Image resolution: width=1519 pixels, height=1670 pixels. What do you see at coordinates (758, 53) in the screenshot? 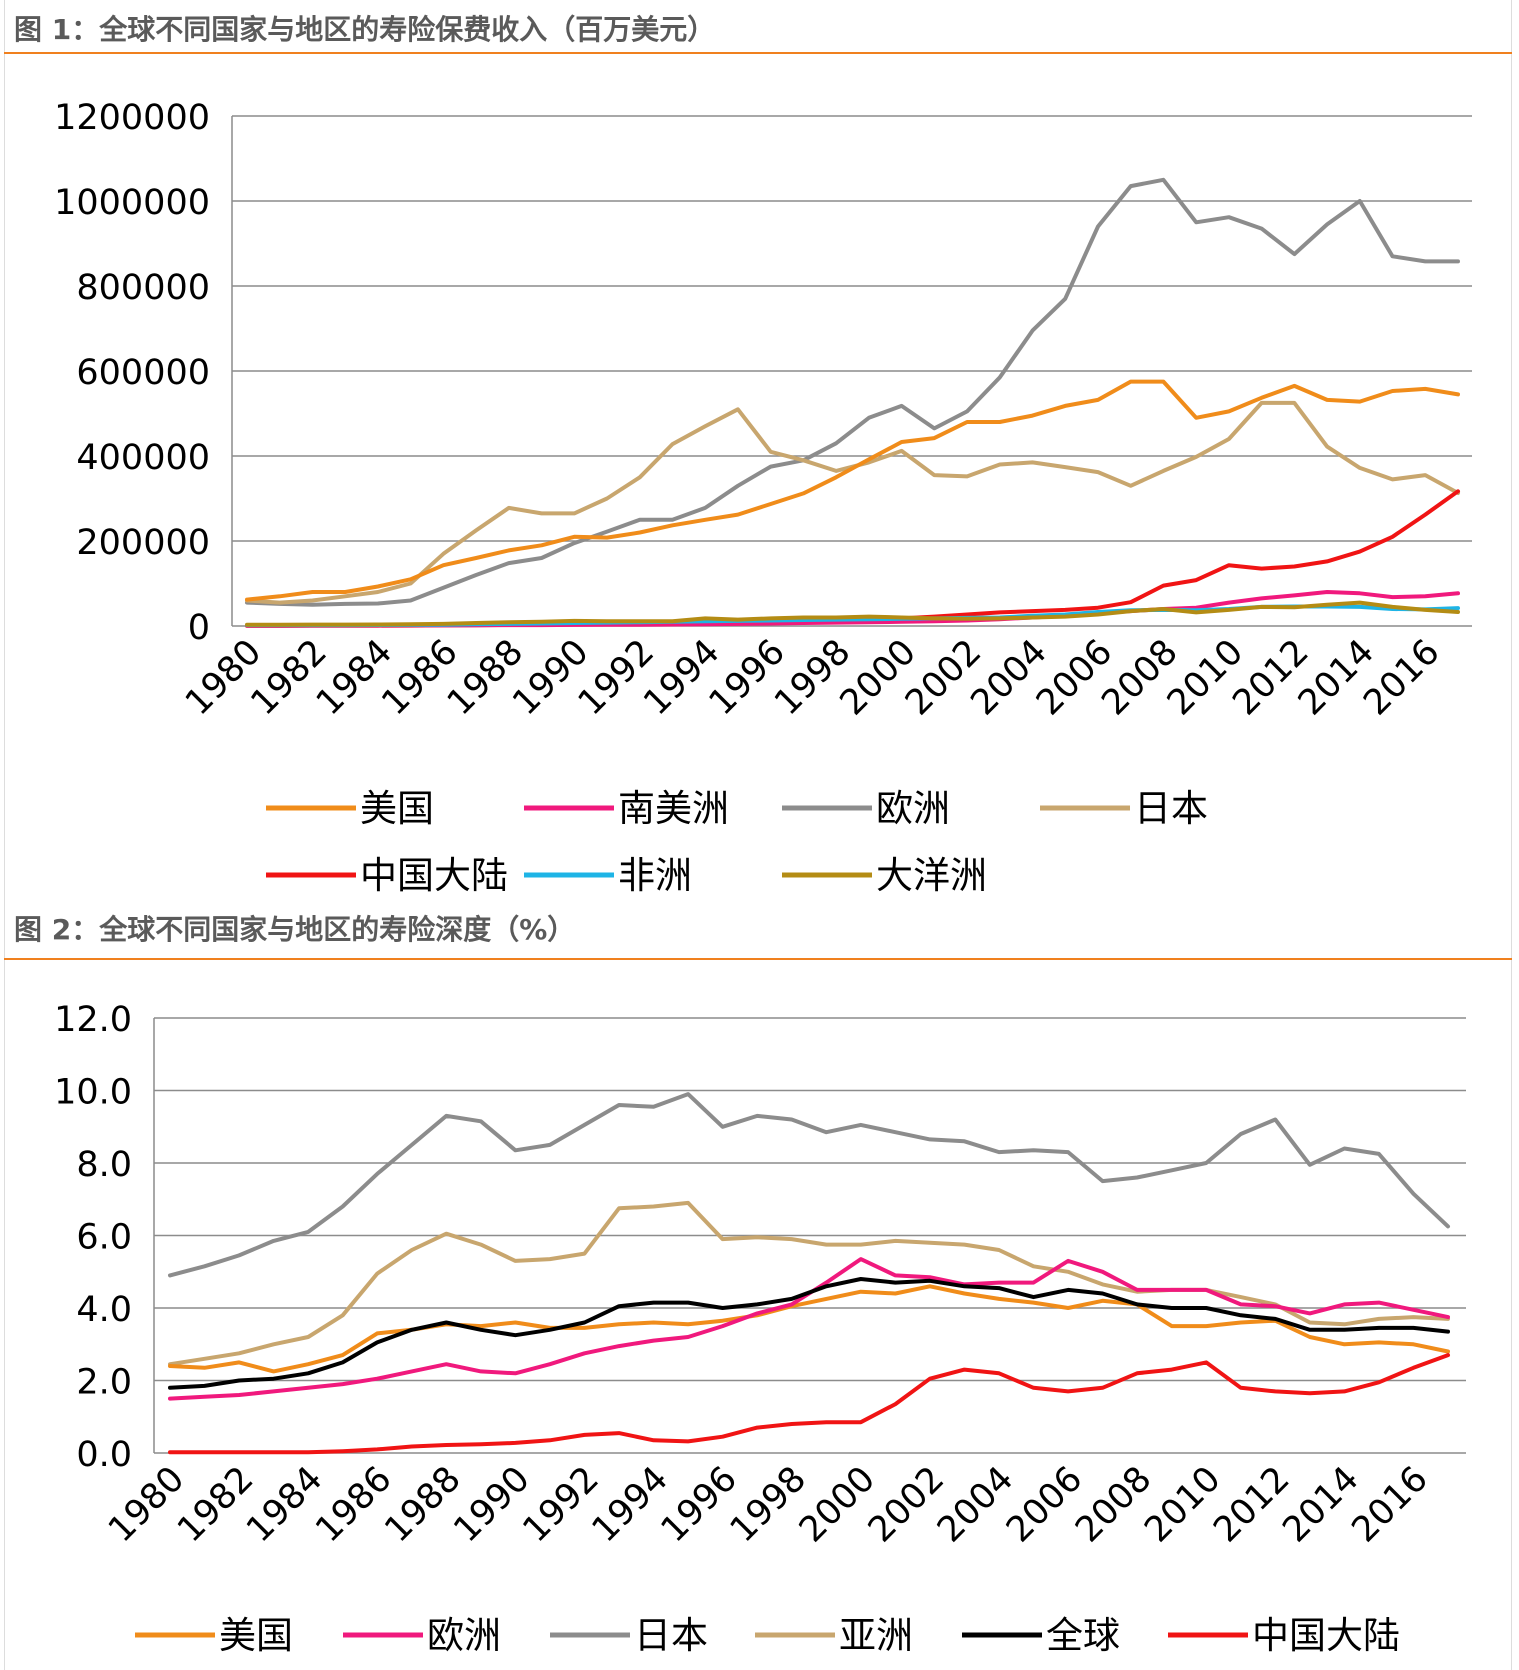
I see `figure-1-title-rule` at bounding box center [758, 53].